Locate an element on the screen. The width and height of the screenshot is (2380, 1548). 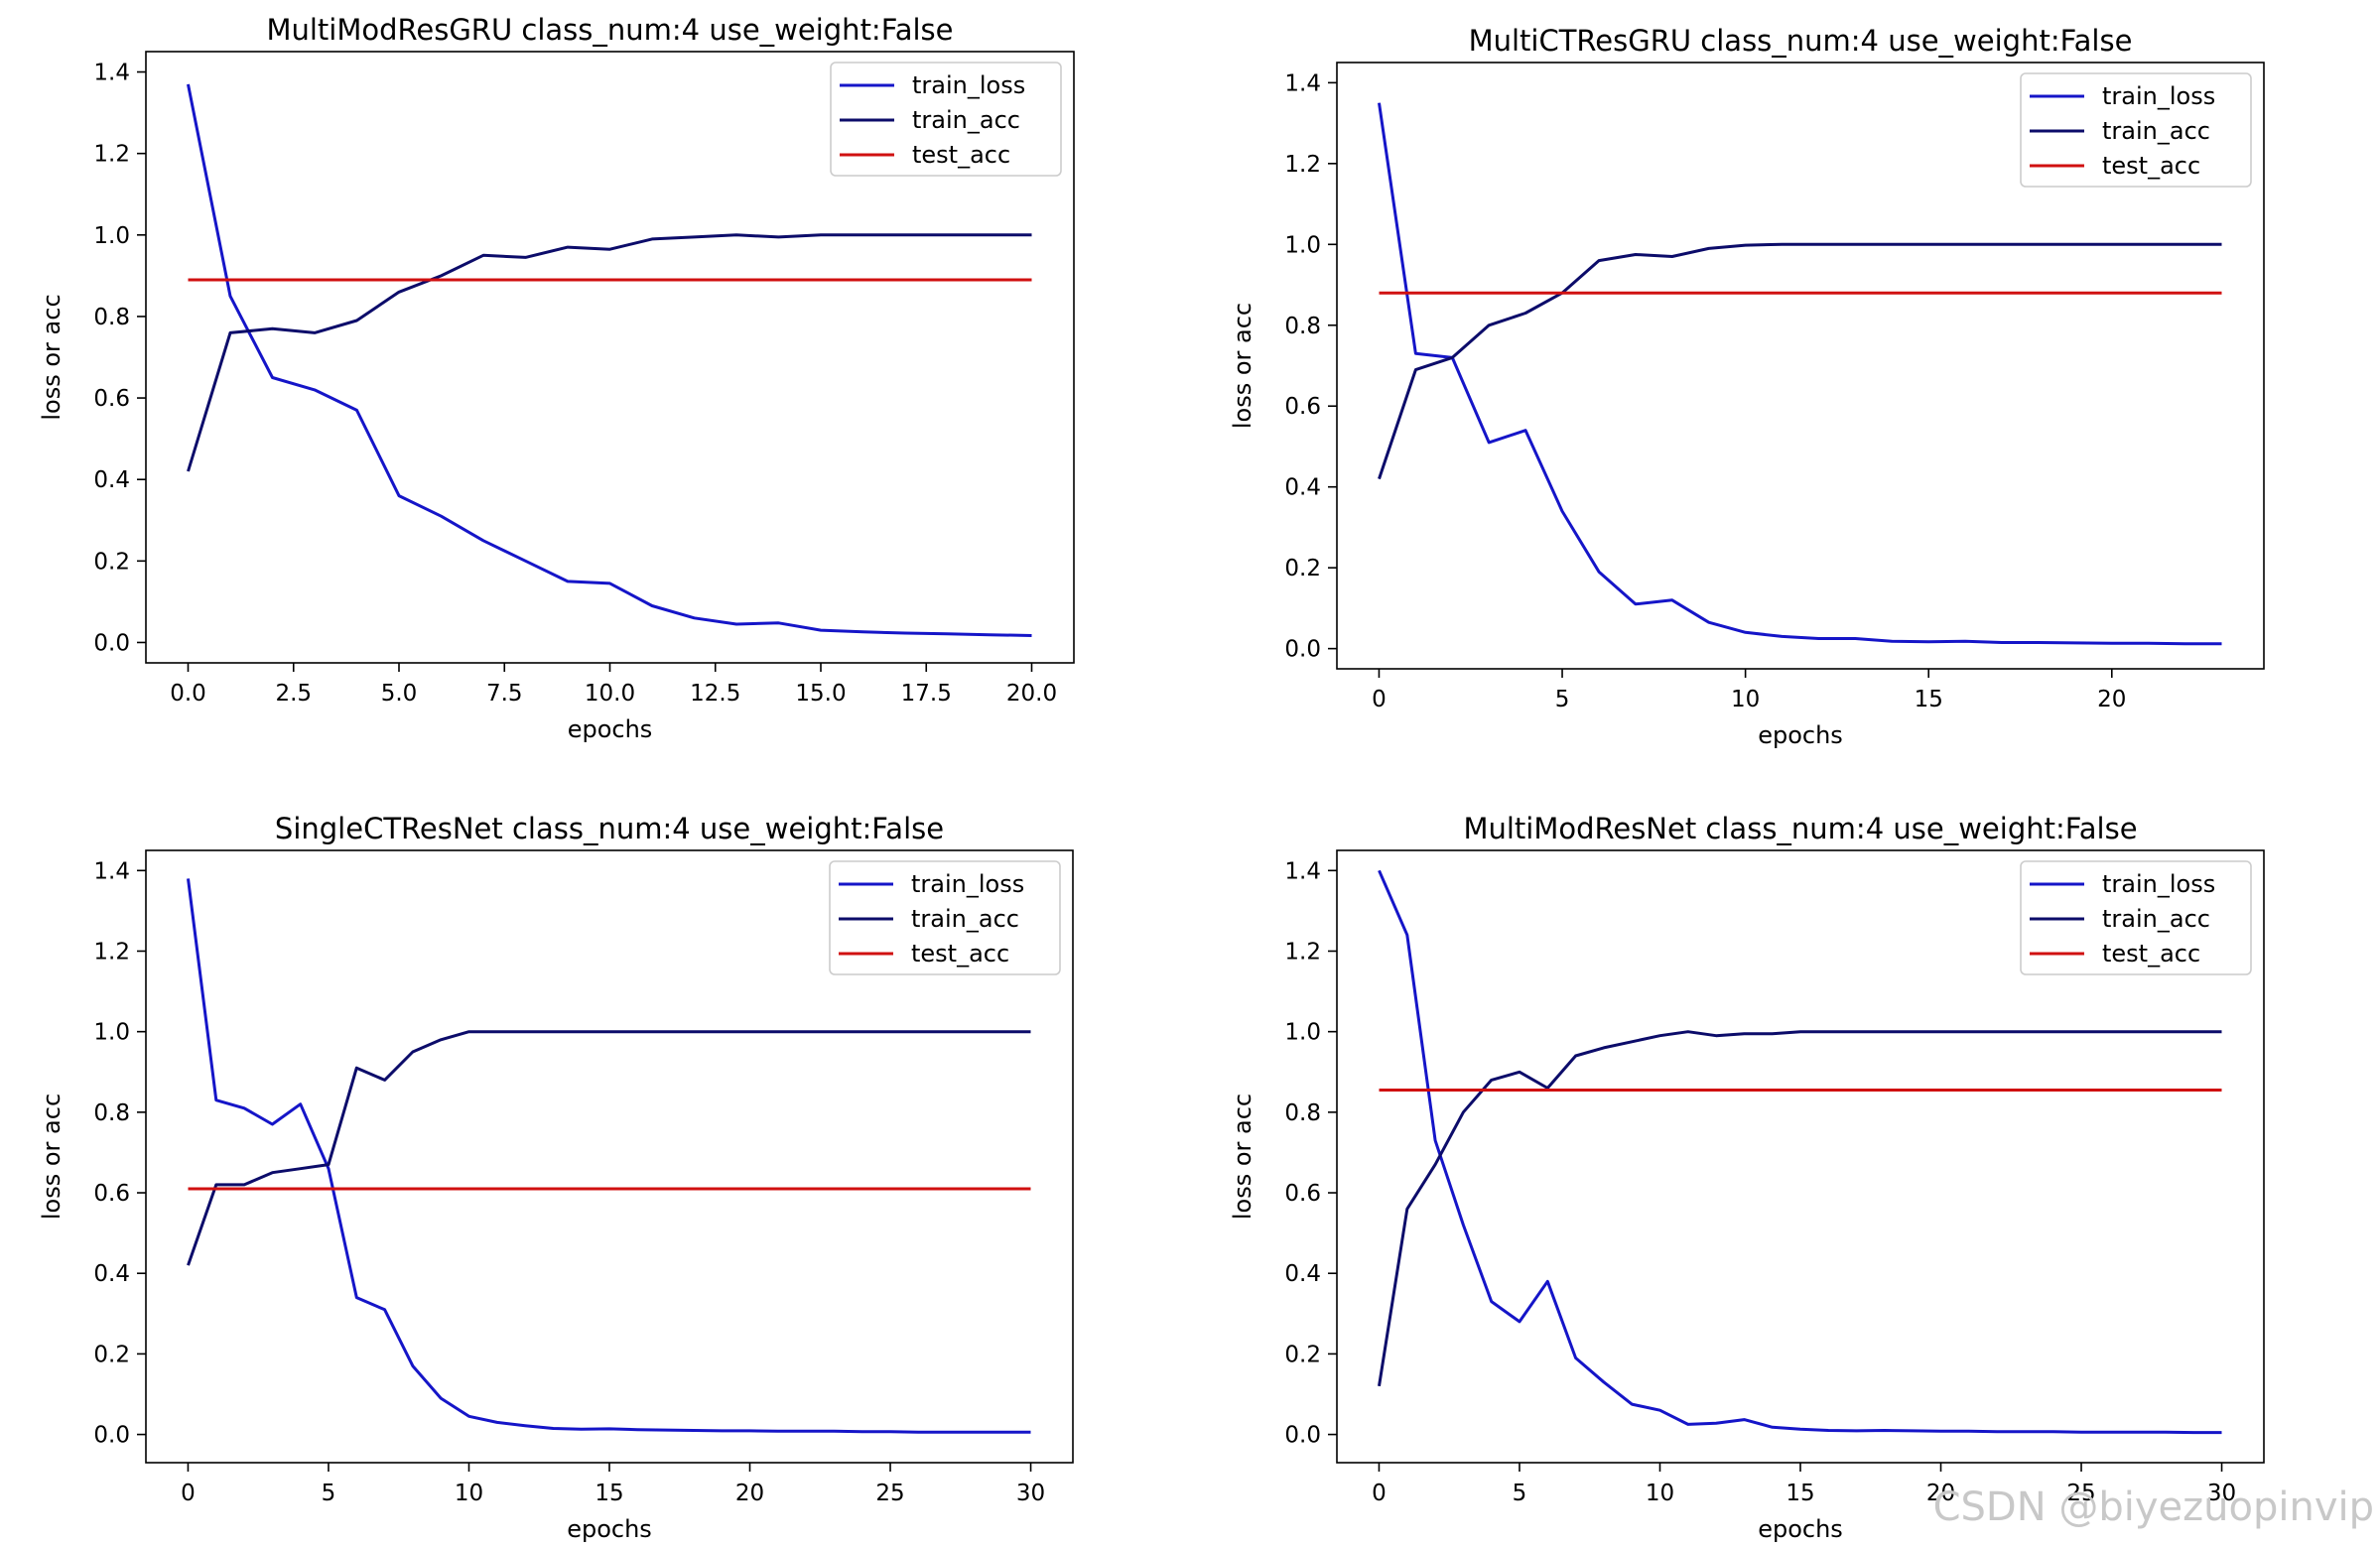
x-tick-label: 5.0 is located at coordinates (399, 694).